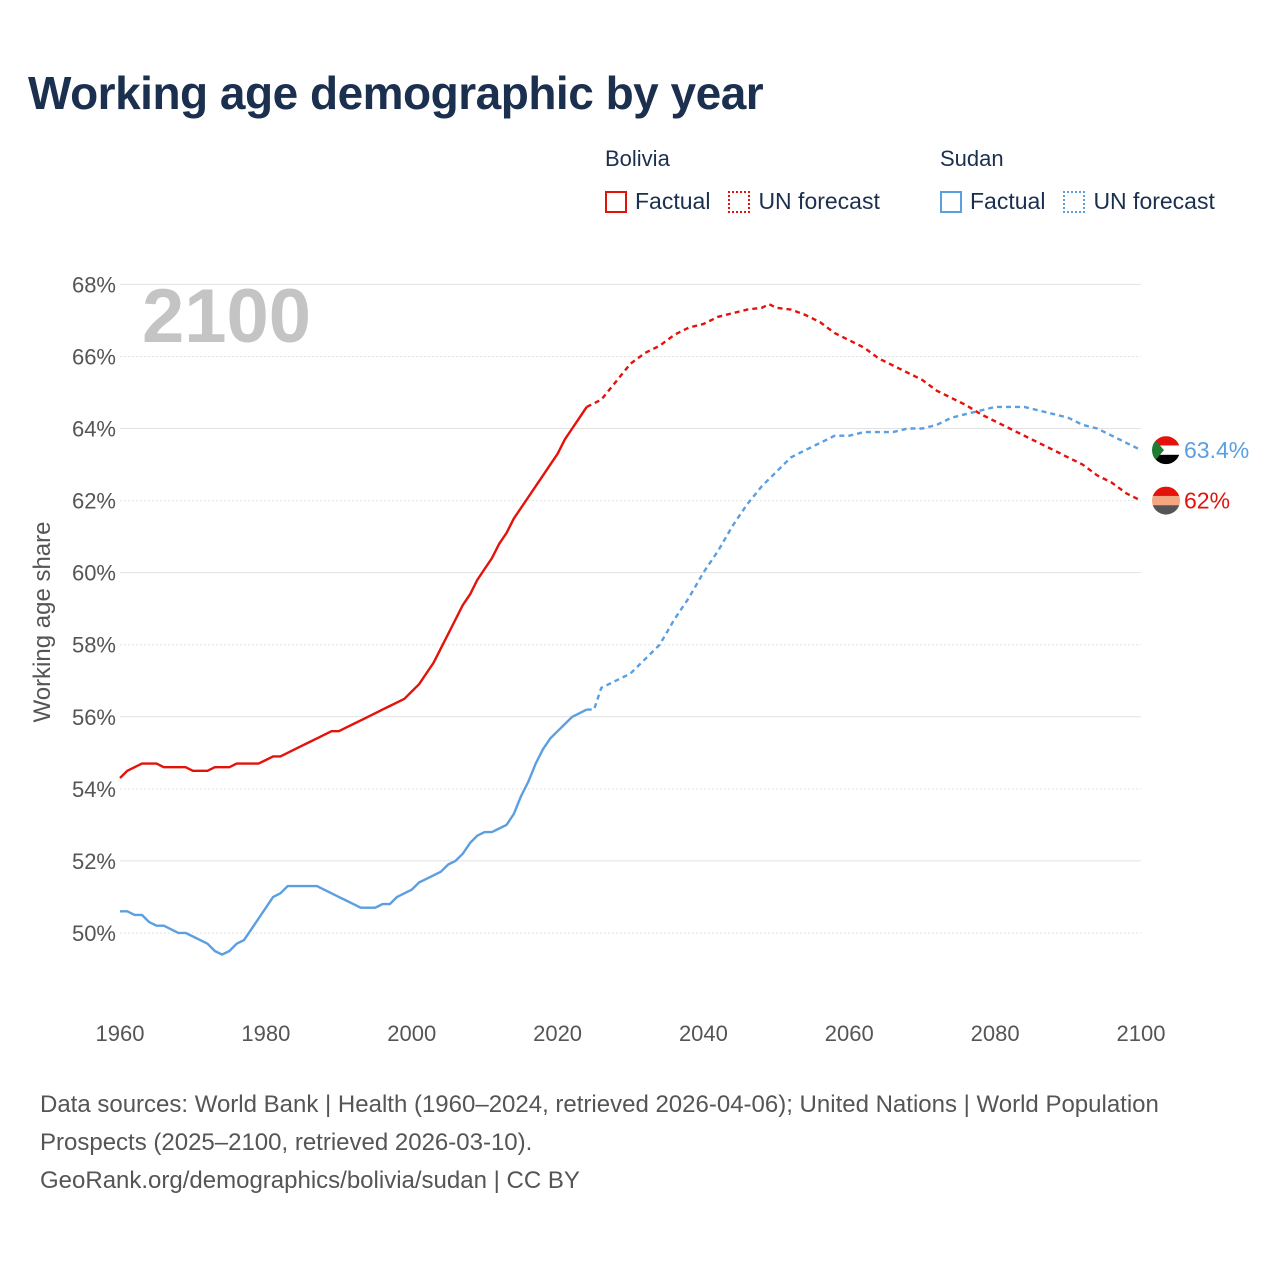 This screenshot has width=1280, height=1280. Describe the element at coordinates (94, 501) in the screenshot. I see `y-tick-label-62: 62%` at that location.